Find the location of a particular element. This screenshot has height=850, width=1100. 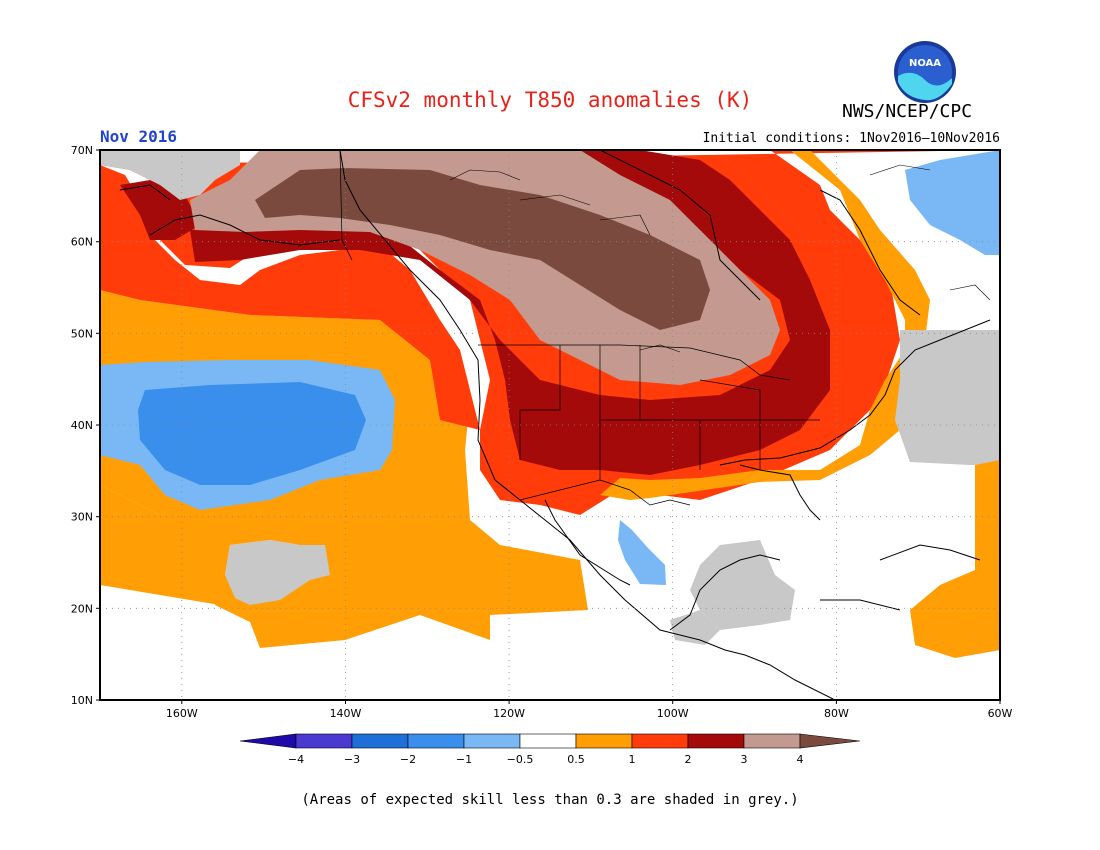

low-skill-region-alaska is located at coordinates (170, 175).